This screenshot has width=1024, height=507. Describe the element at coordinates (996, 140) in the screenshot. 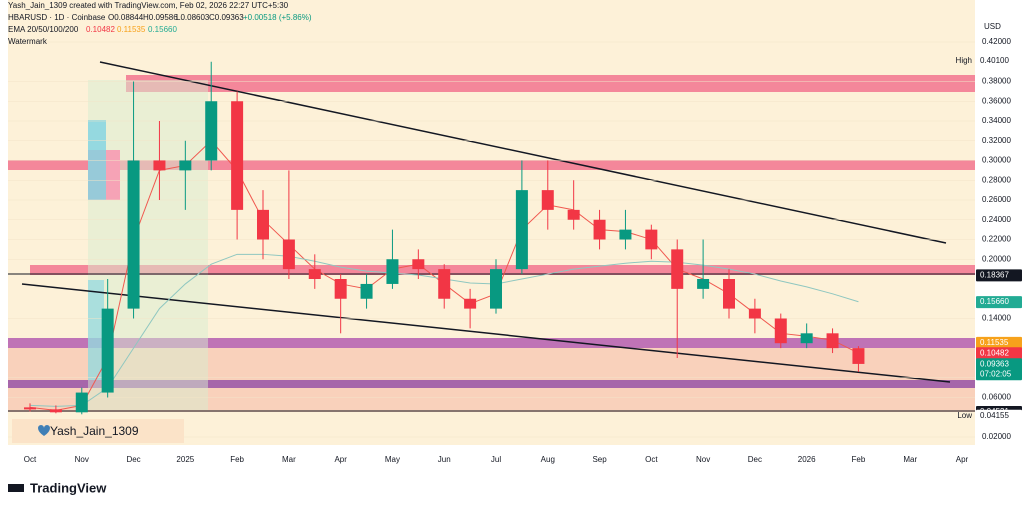

I see `y-tick-label: 0.32000` at that location.